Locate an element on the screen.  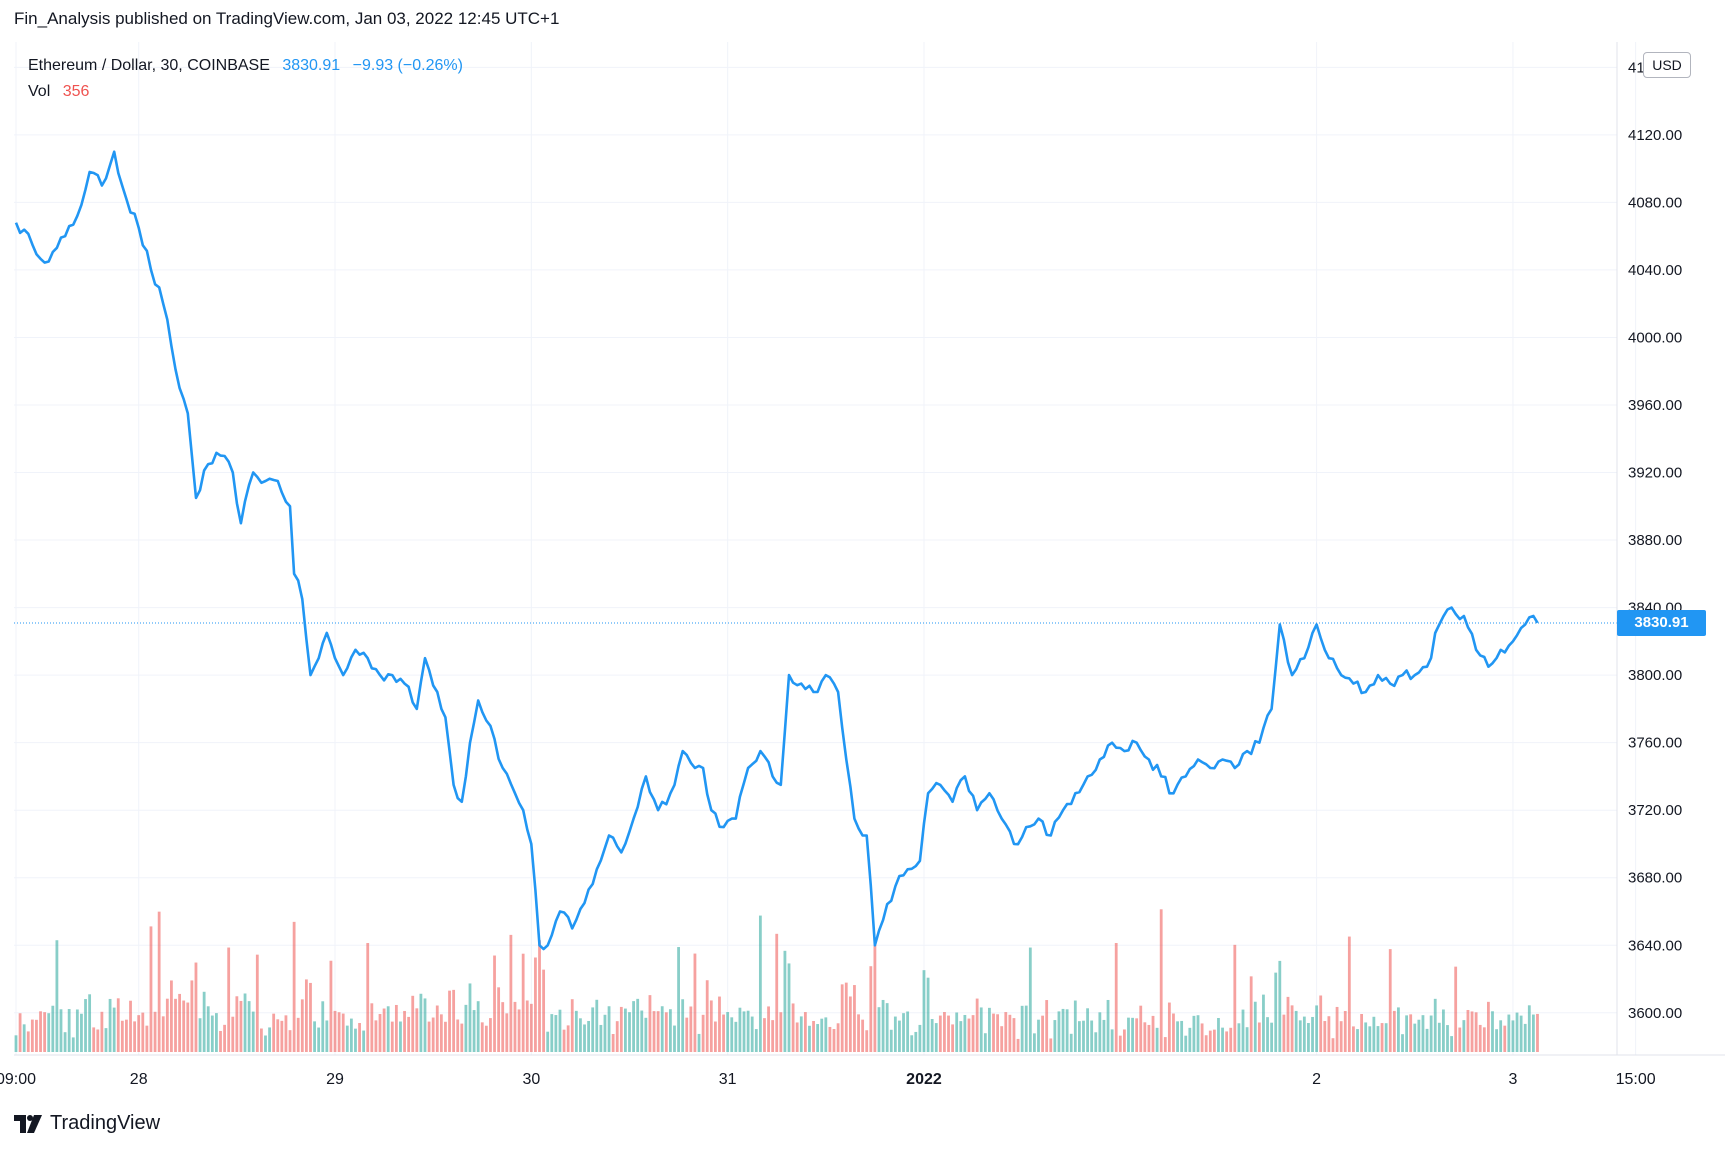
tradingview-logo: TradingView is located at coordinates (87, 1123).